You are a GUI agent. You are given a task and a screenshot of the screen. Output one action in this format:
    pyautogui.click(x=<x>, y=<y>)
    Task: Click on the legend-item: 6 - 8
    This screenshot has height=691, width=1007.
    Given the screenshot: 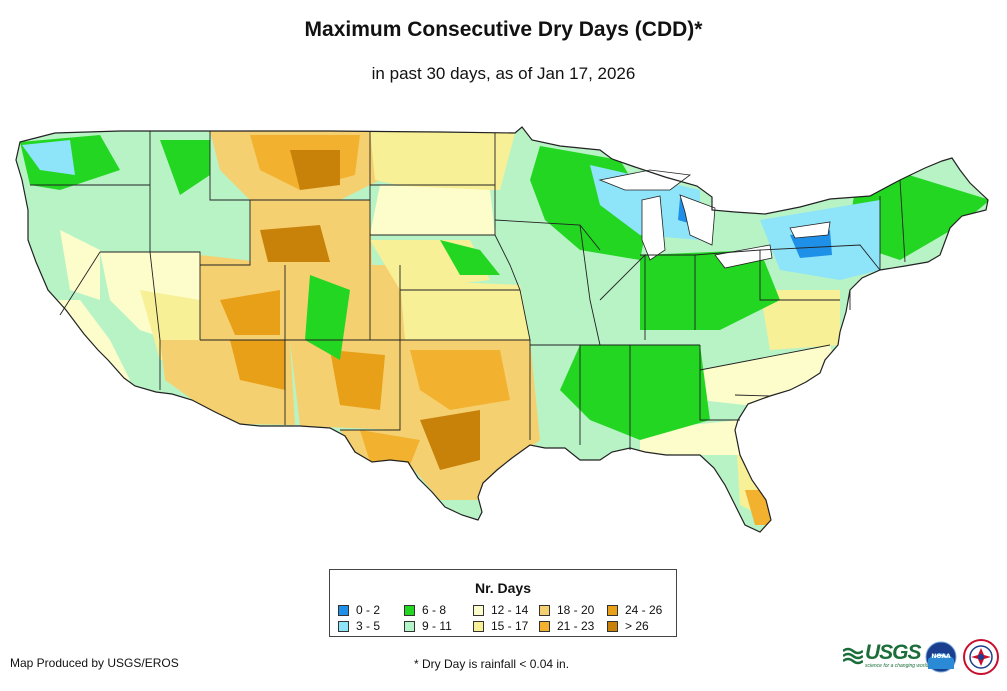 What is the action you would take?
    pyautogui.click(x=425, y=610)
    